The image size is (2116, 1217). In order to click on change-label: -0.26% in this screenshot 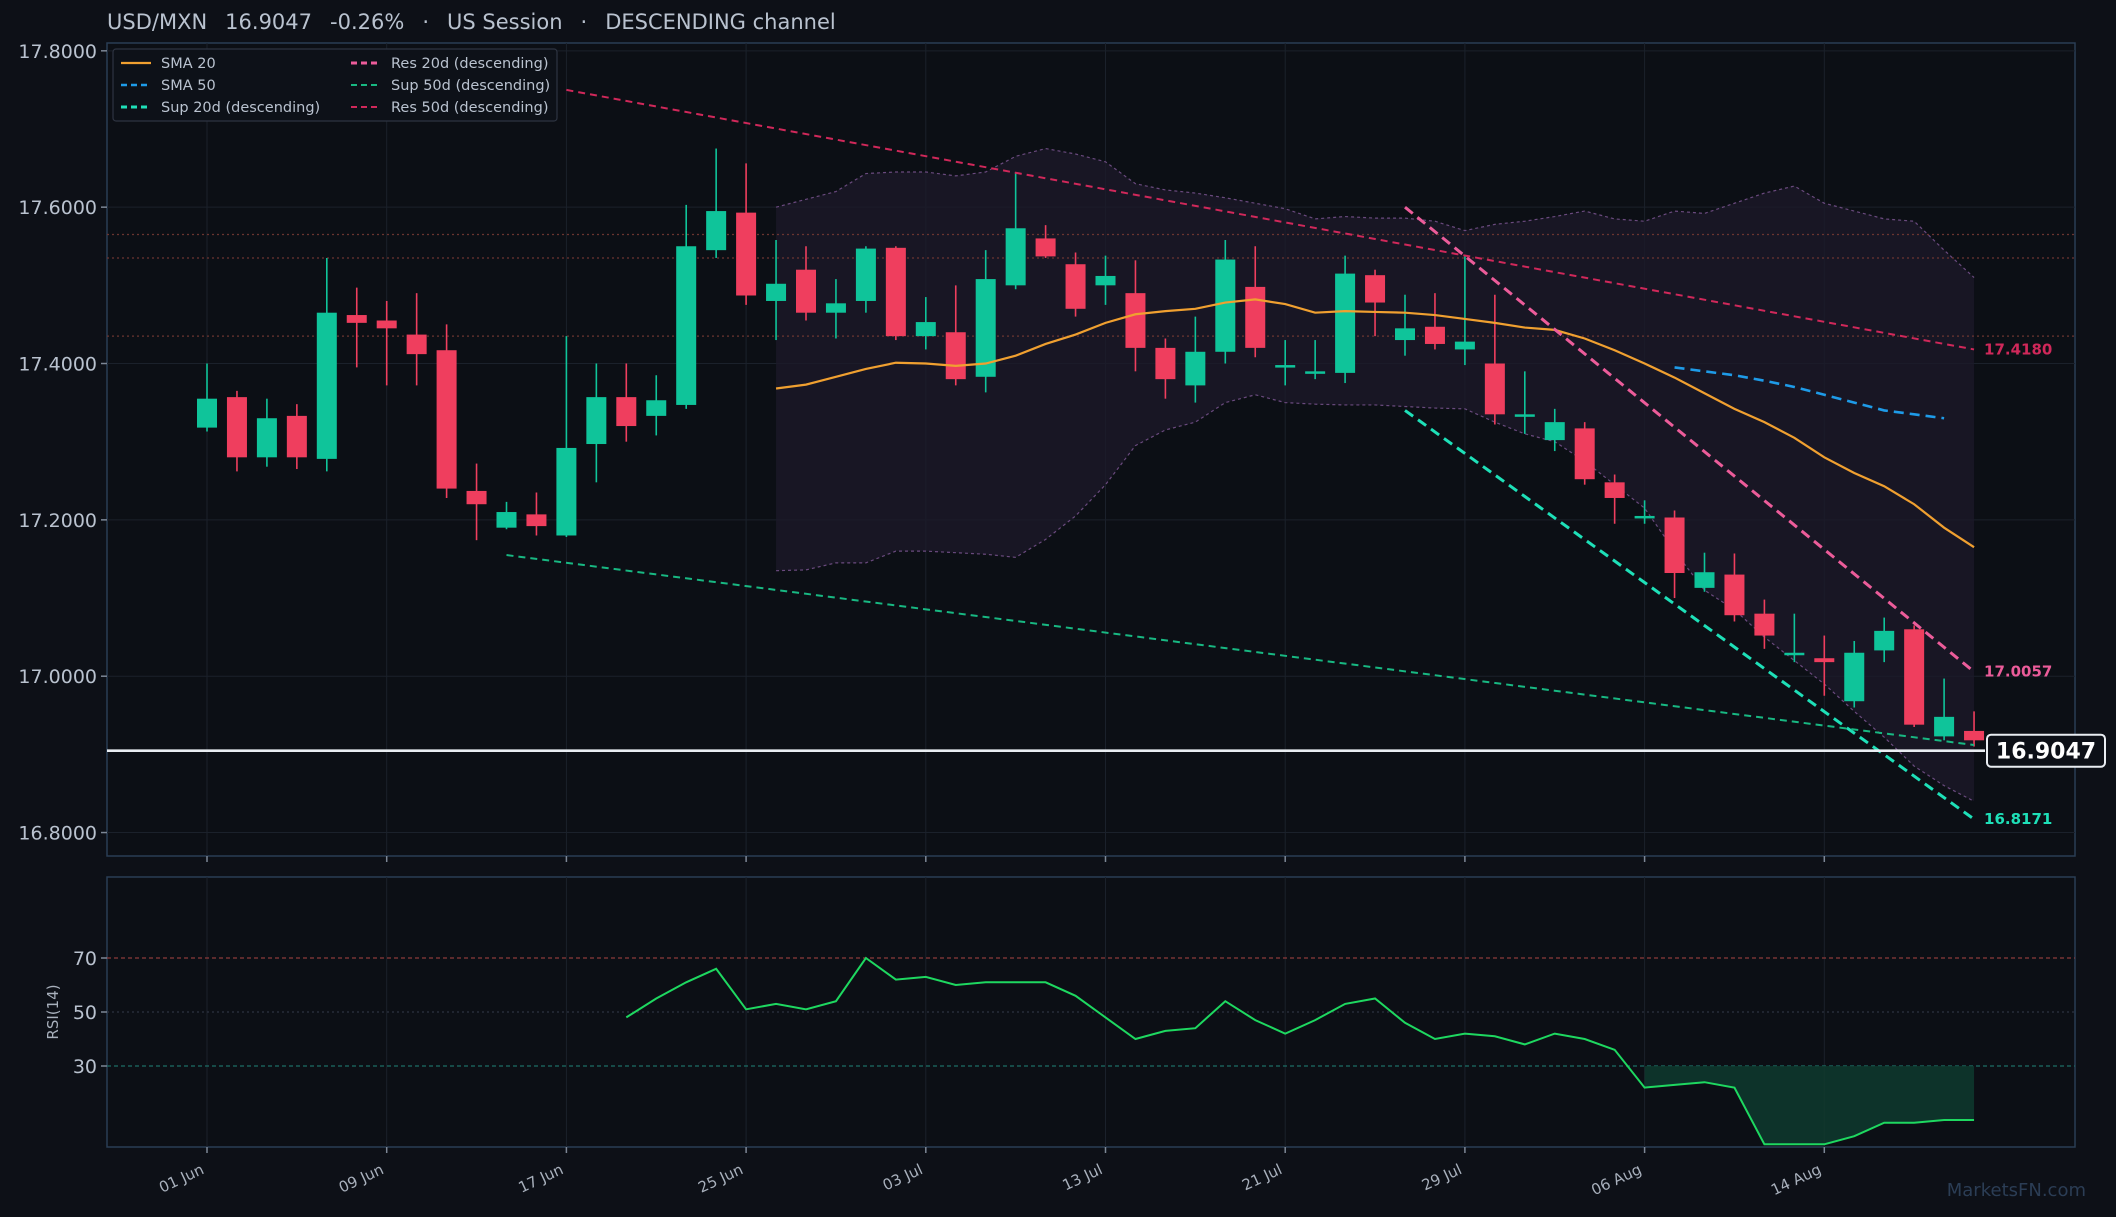, I will do `click(367, 22)`.